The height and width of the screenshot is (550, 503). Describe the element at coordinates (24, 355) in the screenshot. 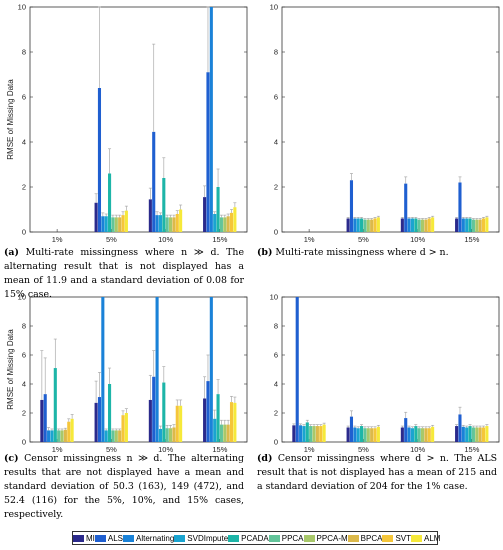

I see `y-tick-label: 6` at that location.